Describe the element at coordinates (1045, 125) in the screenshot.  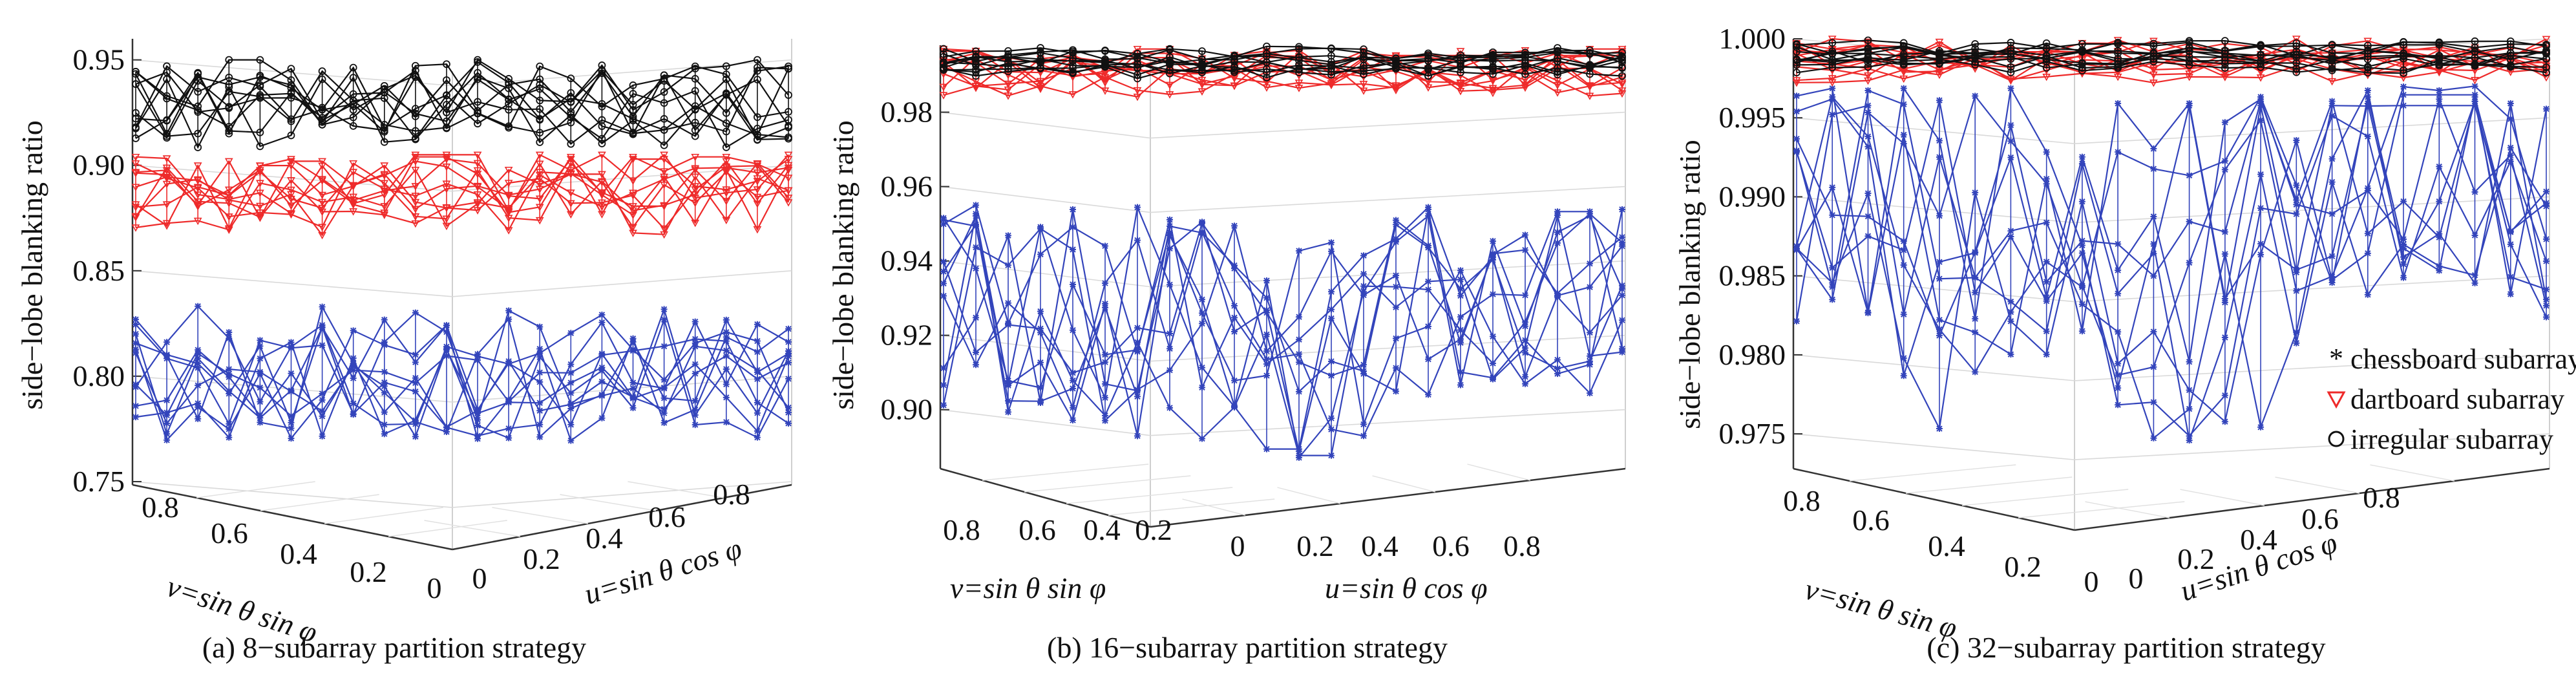
I see `z-grid-line` at that location.